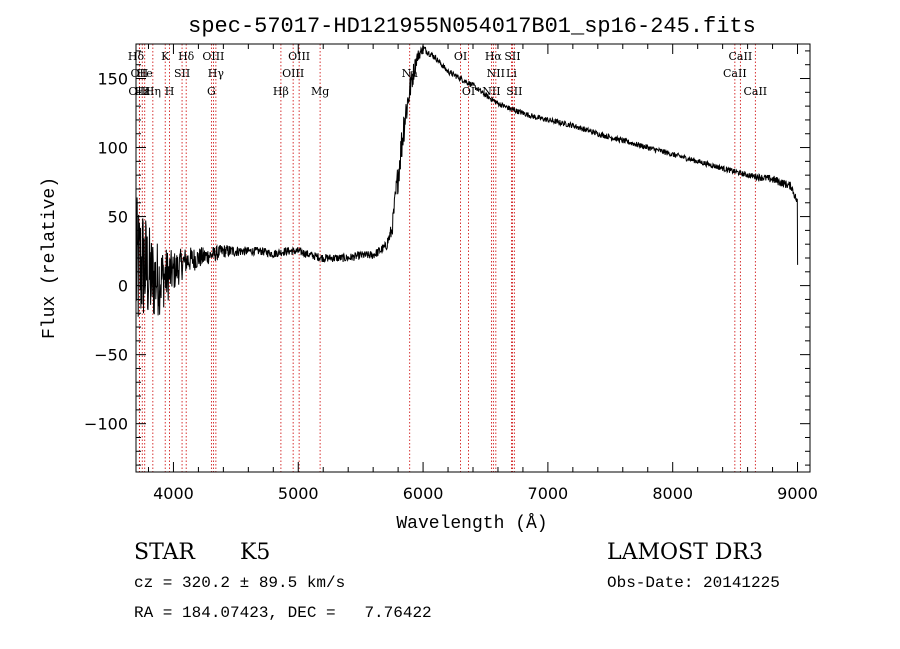  What do you see at coordinates (320, 91) in the screenshot?
I see `spectral-line-label: Mg` at bounding box center [320, 91].